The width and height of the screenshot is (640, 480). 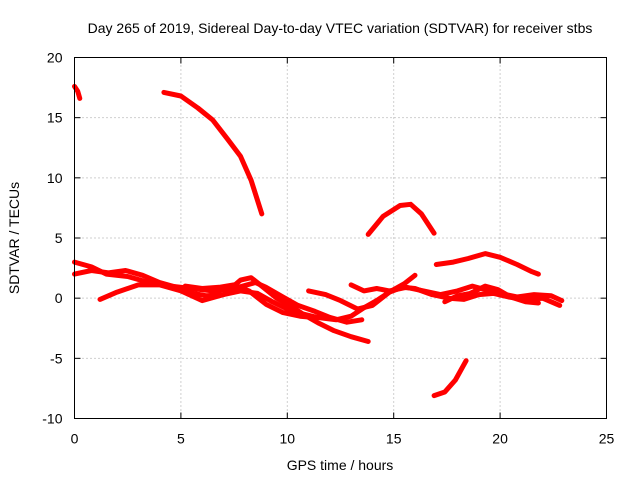 I want to click on y-tick-label: 20, so click(x=55, y=58).